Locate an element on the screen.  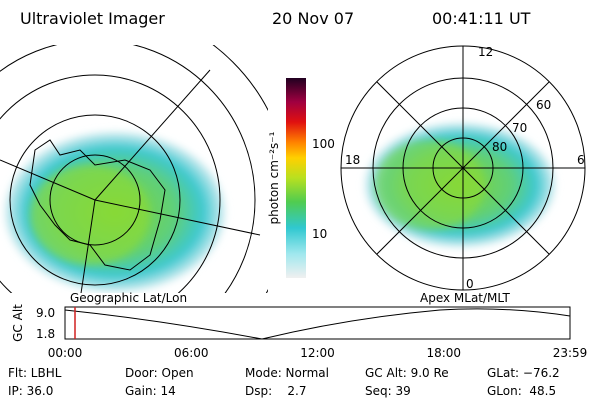
time-tick: 18:00 is located at coordinates (443, 353).